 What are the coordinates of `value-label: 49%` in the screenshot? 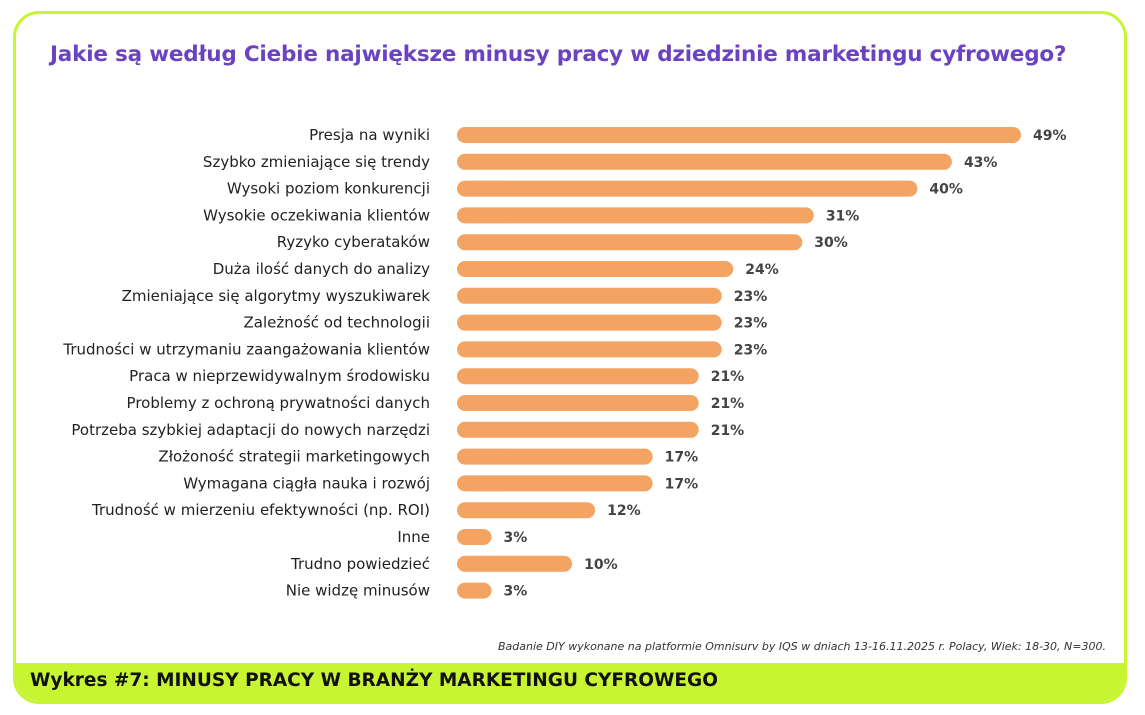 It's located at (1050, 136).